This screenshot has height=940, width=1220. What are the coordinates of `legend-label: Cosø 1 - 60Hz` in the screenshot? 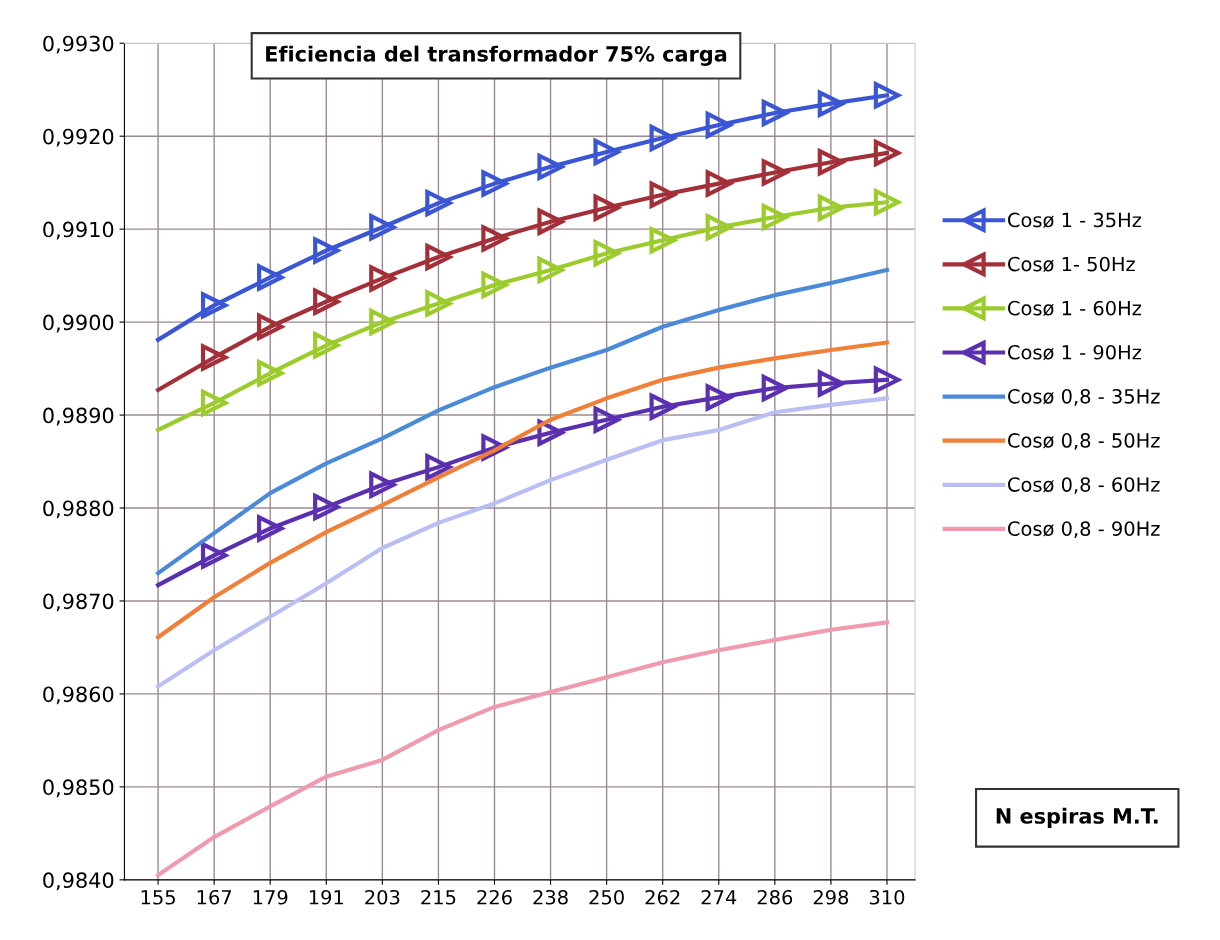 It's located at (1075, 308).